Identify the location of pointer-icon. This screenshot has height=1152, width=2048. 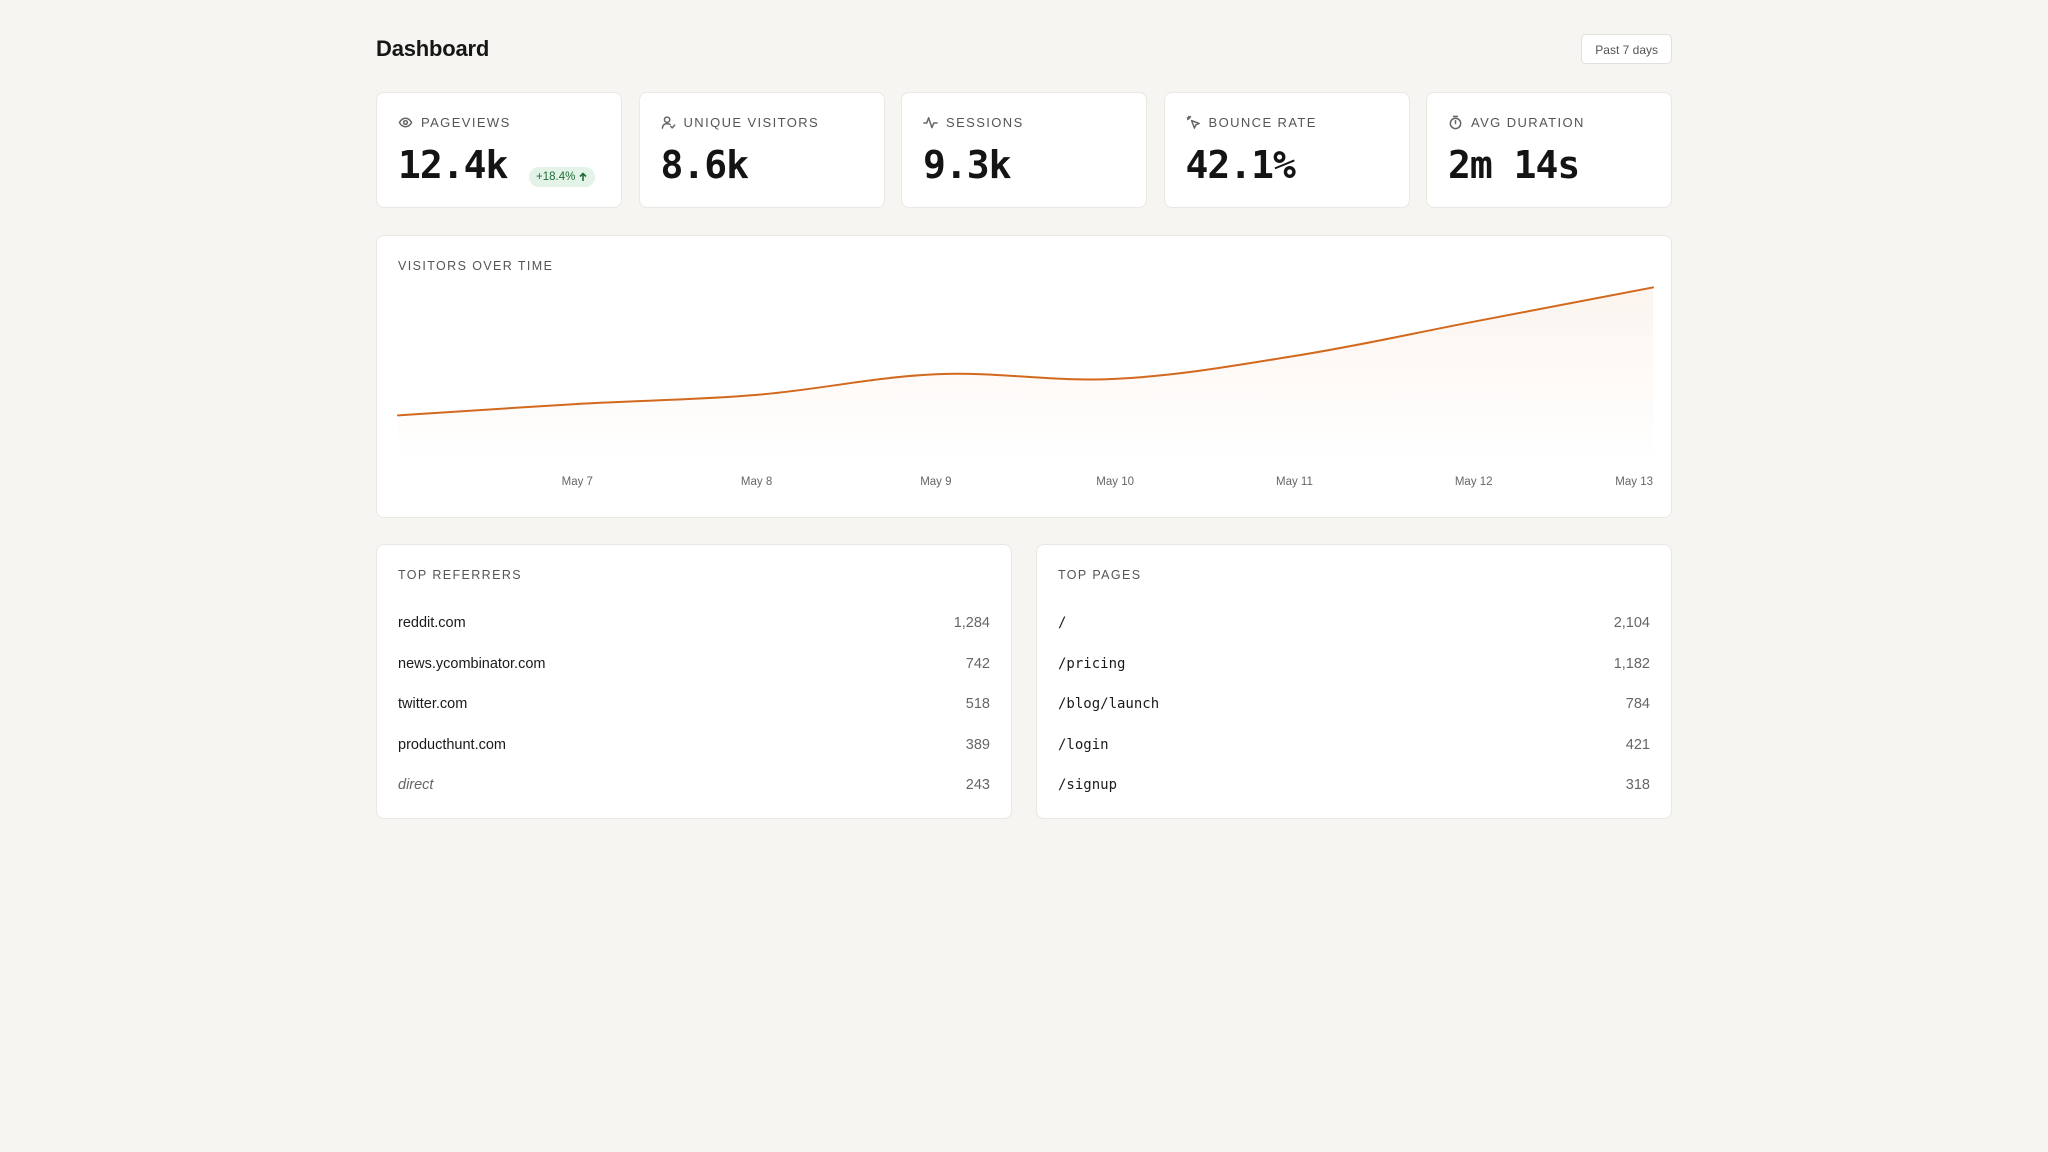
(1193, 122).